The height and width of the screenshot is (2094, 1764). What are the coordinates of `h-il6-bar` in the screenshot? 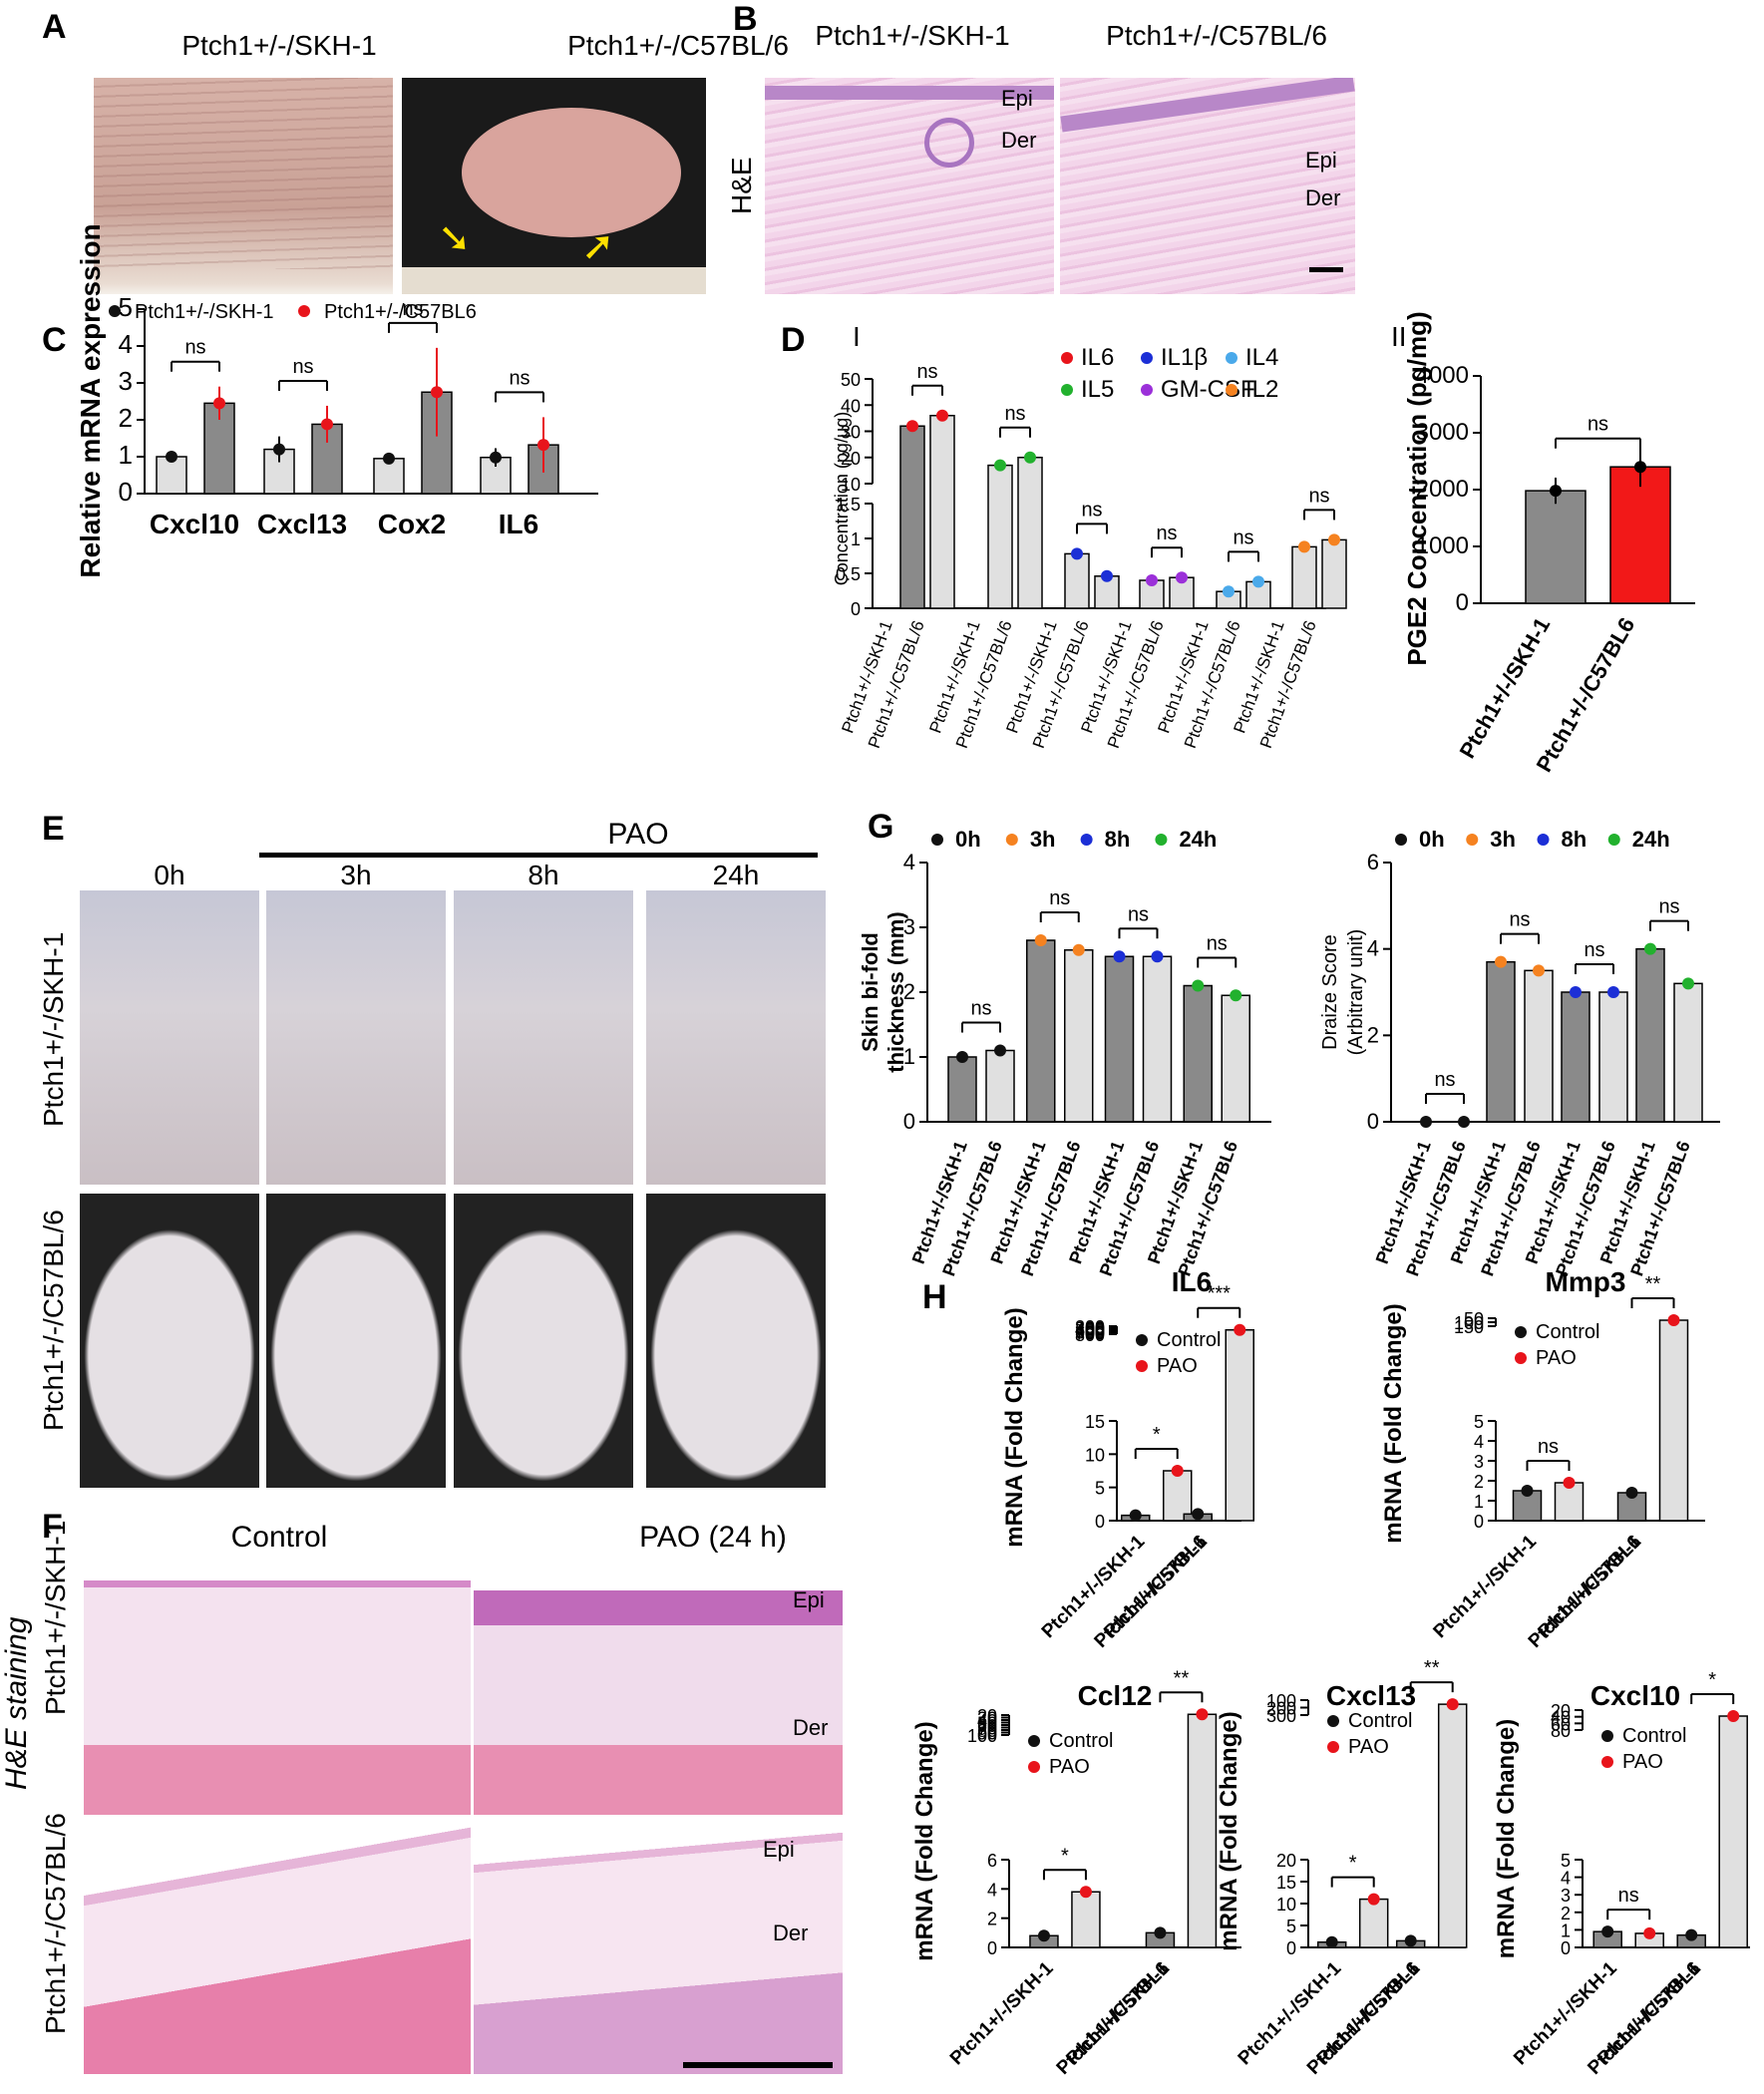 It's located at (1178, 1496).